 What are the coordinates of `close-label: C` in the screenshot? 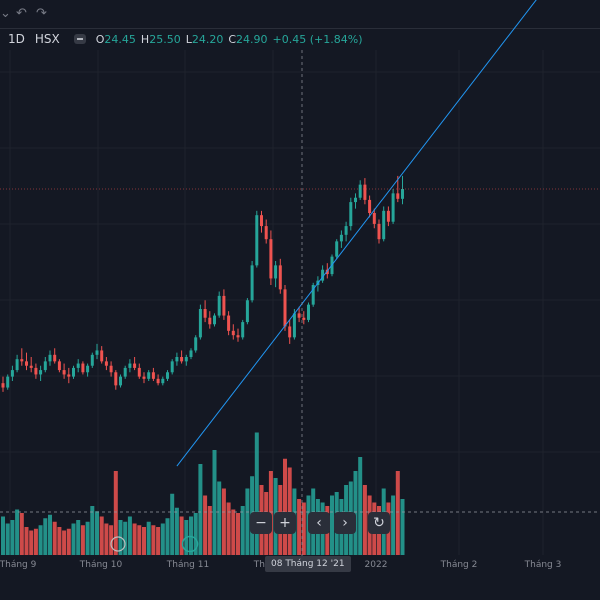 It's located at (232, 39).